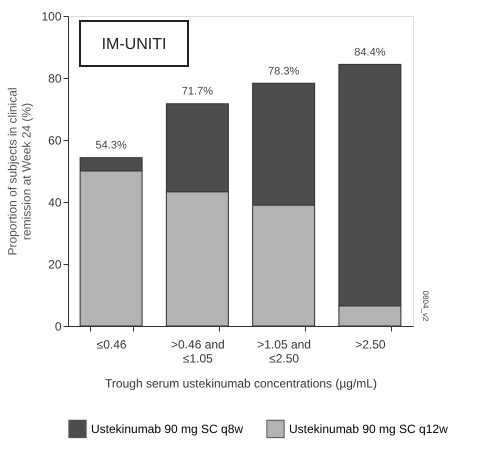 The height and width of the screenshot is (471, 479). Describe the element at coordinates (368, 429) in the screenshot. I see `legend-label: Ustekinumab 90 mg SC q12w` at that location.